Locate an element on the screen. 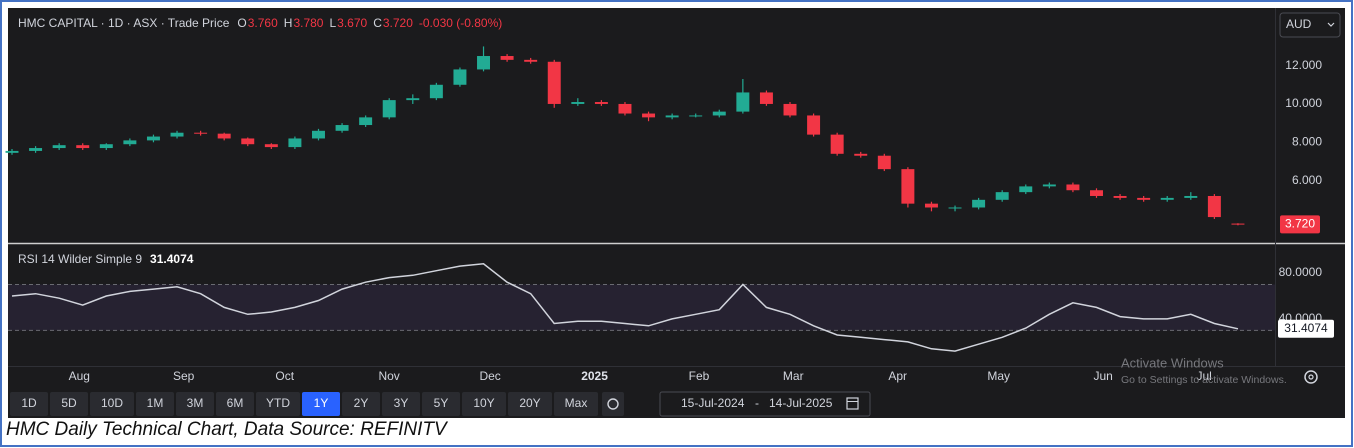 This screenshot has width=1354, height=448. indicator-value-tag is located at coordinates (1306, 328).